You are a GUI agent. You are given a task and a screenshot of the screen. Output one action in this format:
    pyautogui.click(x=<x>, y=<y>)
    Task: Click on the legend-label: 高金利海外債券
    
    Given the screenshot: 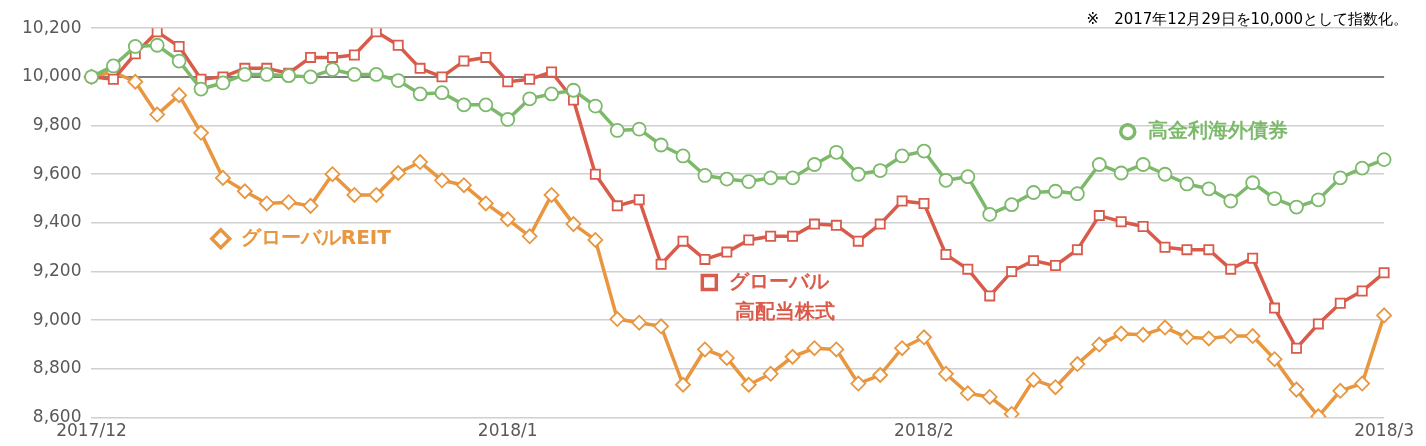 What is the action you would take?
    pyautogui.click(x=1217, y=129)
    